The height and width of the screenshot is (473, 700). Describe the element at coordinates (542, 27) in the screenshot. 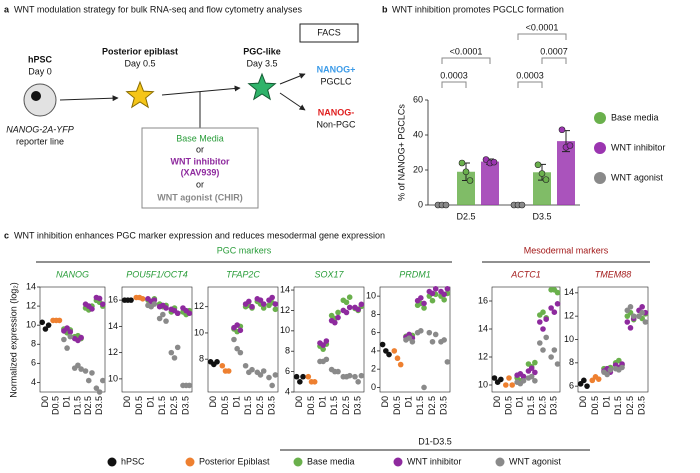

I see `p-value: <0.0001` at that location.